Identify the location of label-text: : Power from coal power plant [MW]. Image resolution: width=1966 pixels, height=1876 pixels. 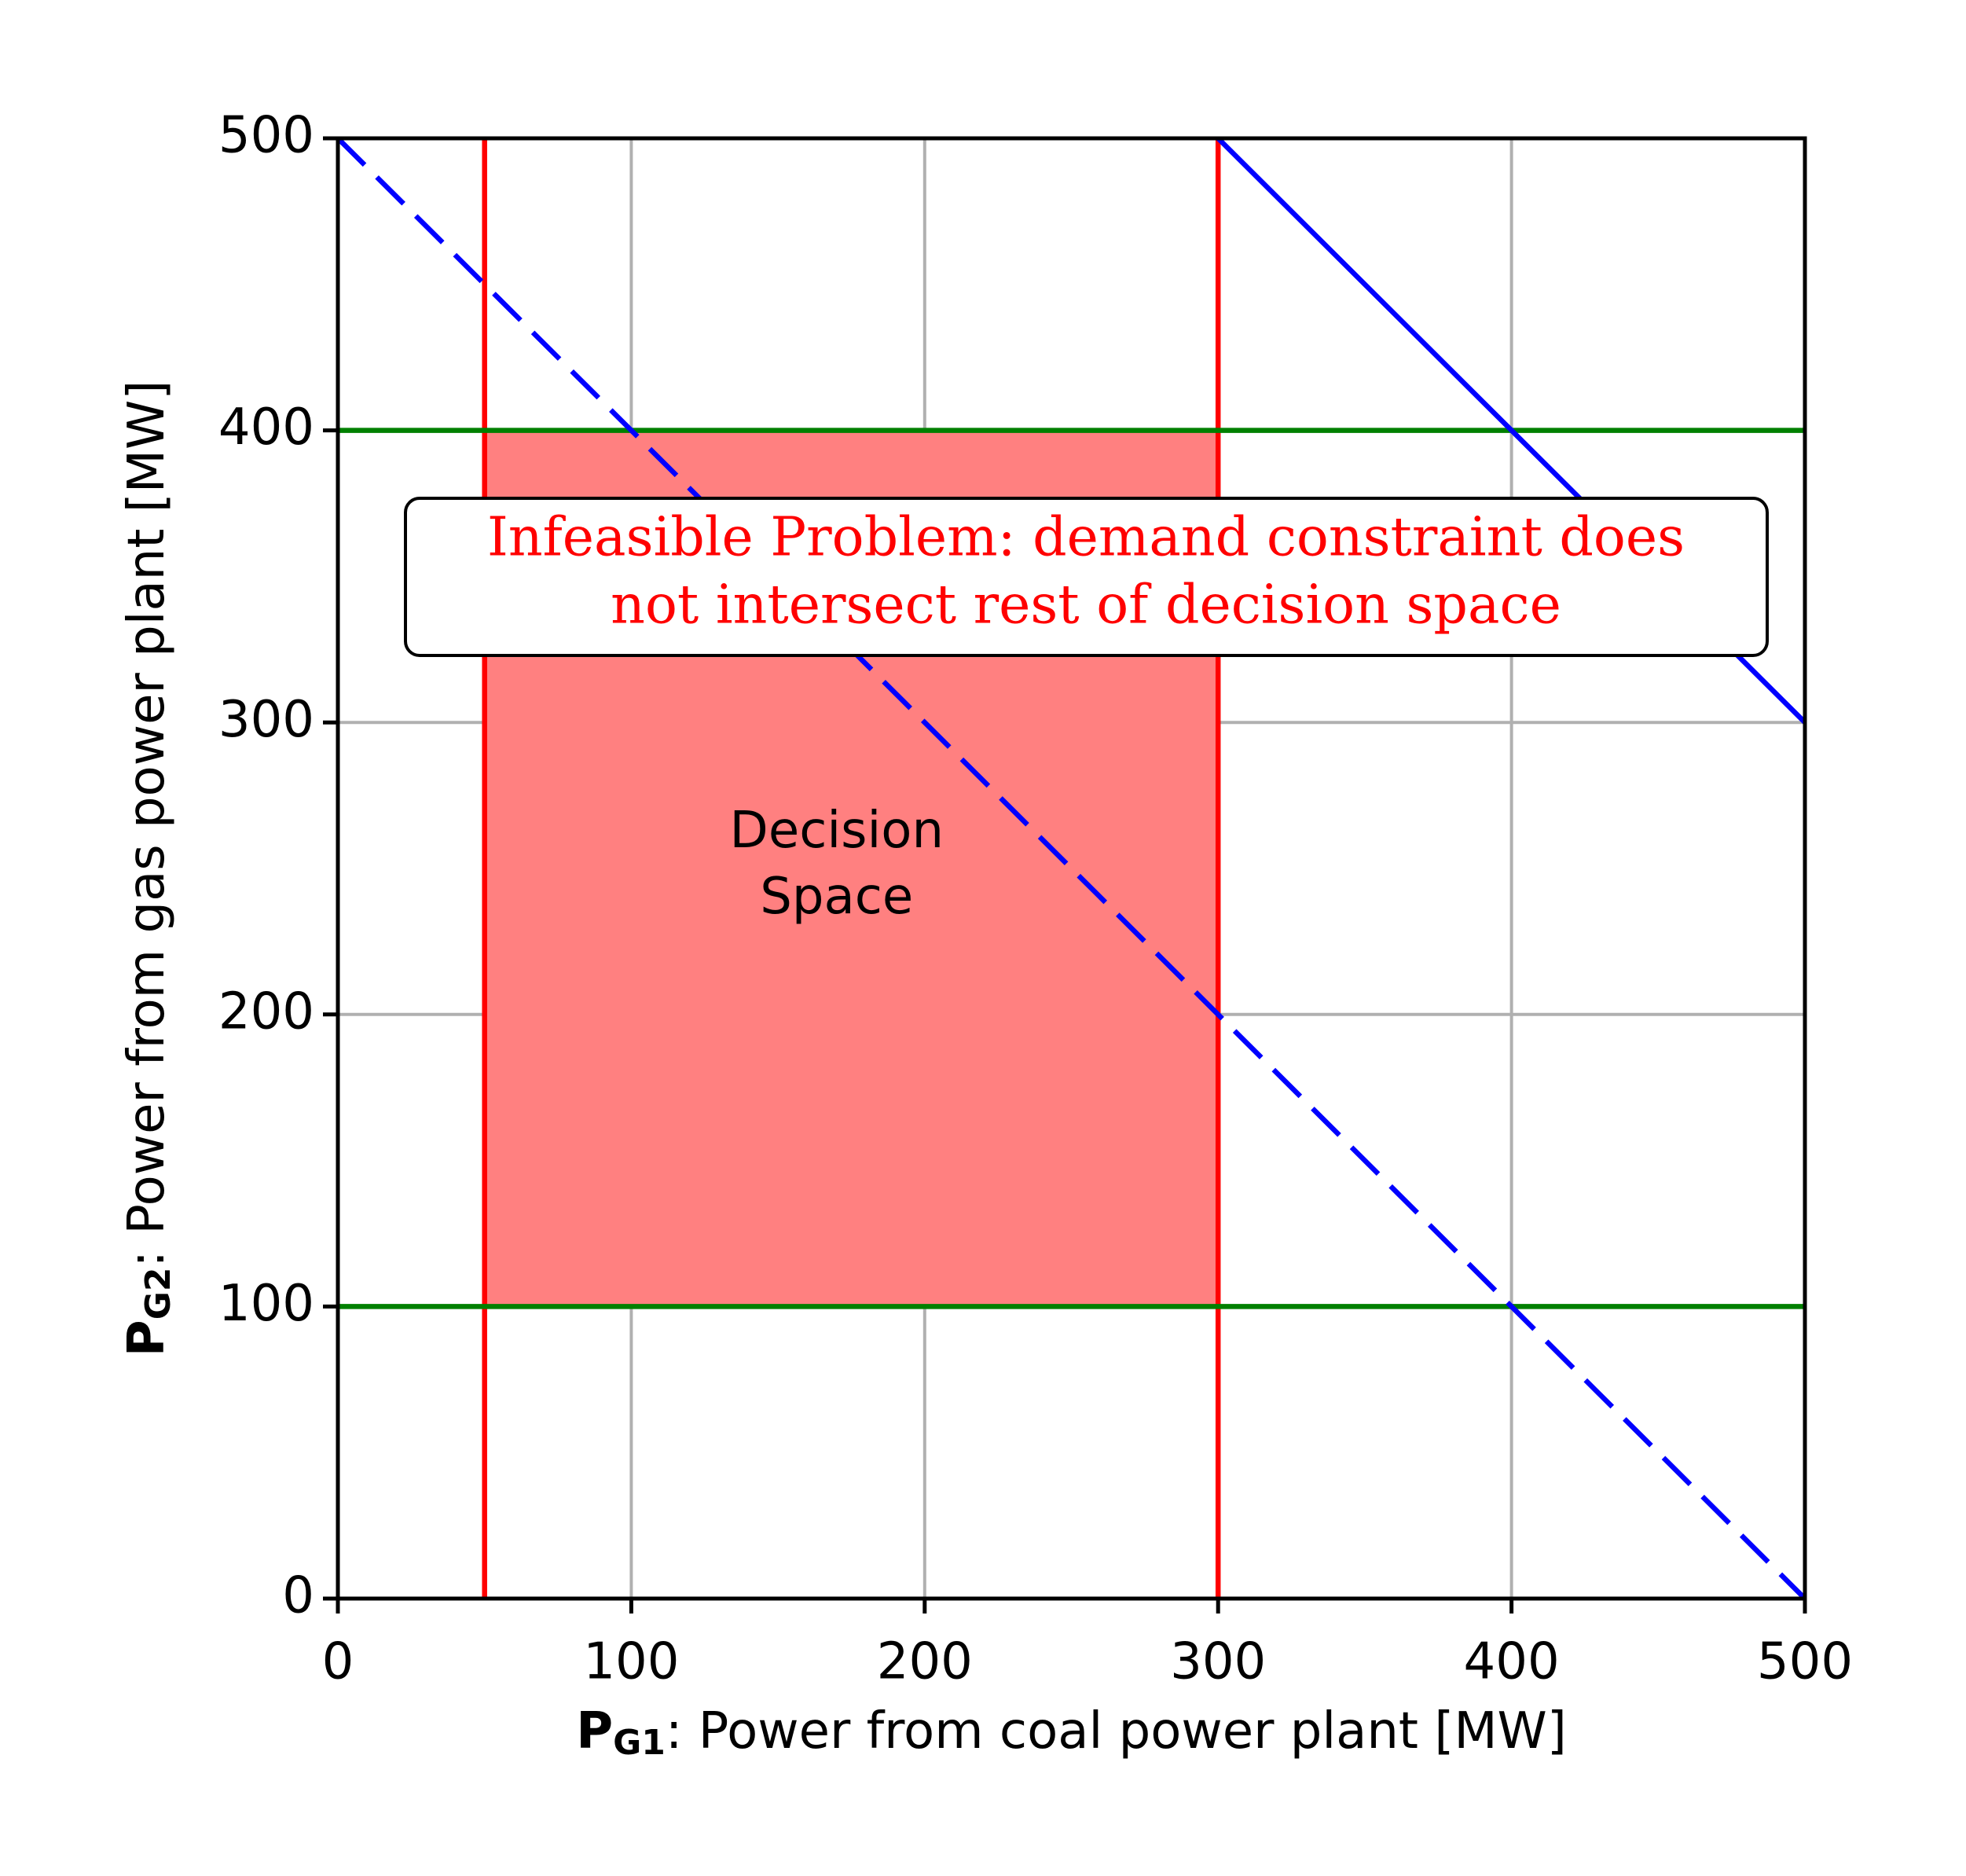
(1117, 1731).